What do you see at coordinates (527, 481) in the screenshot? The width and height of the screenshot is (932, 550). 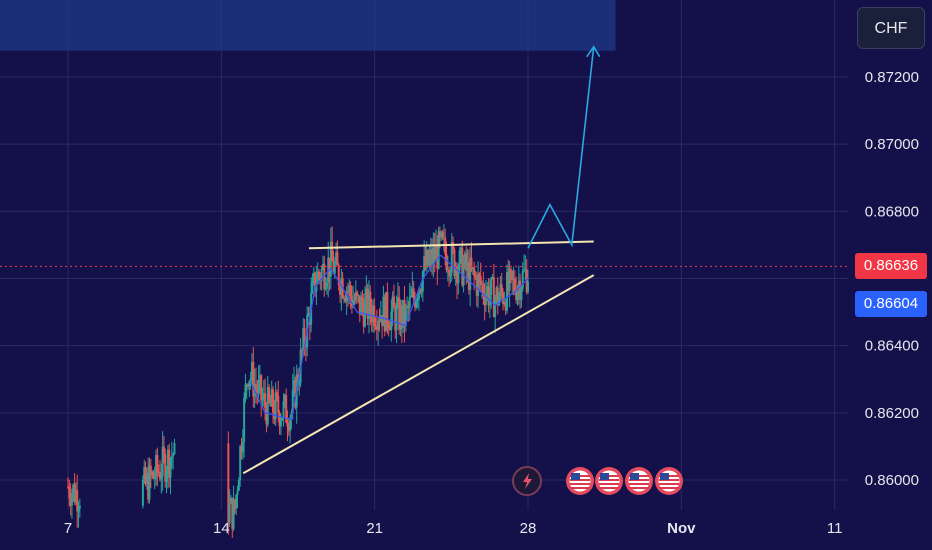 I see `lightning-bolt` at bounding box center [527, 481].